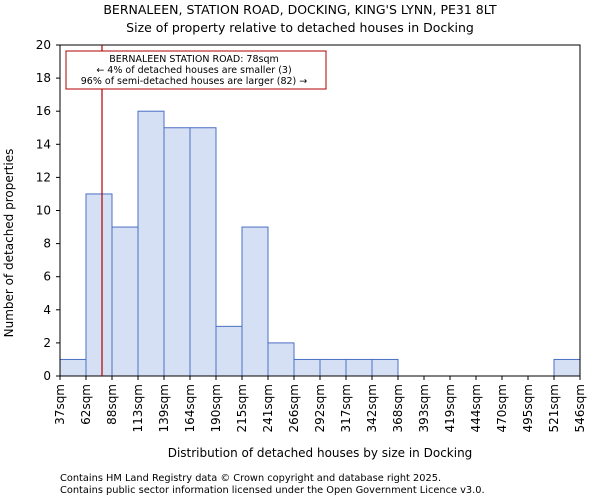 The image size is (600, 500). Describe the element at coordinates (43, 144) in the screenshot. I see `y-tick-label: 14` at that location.